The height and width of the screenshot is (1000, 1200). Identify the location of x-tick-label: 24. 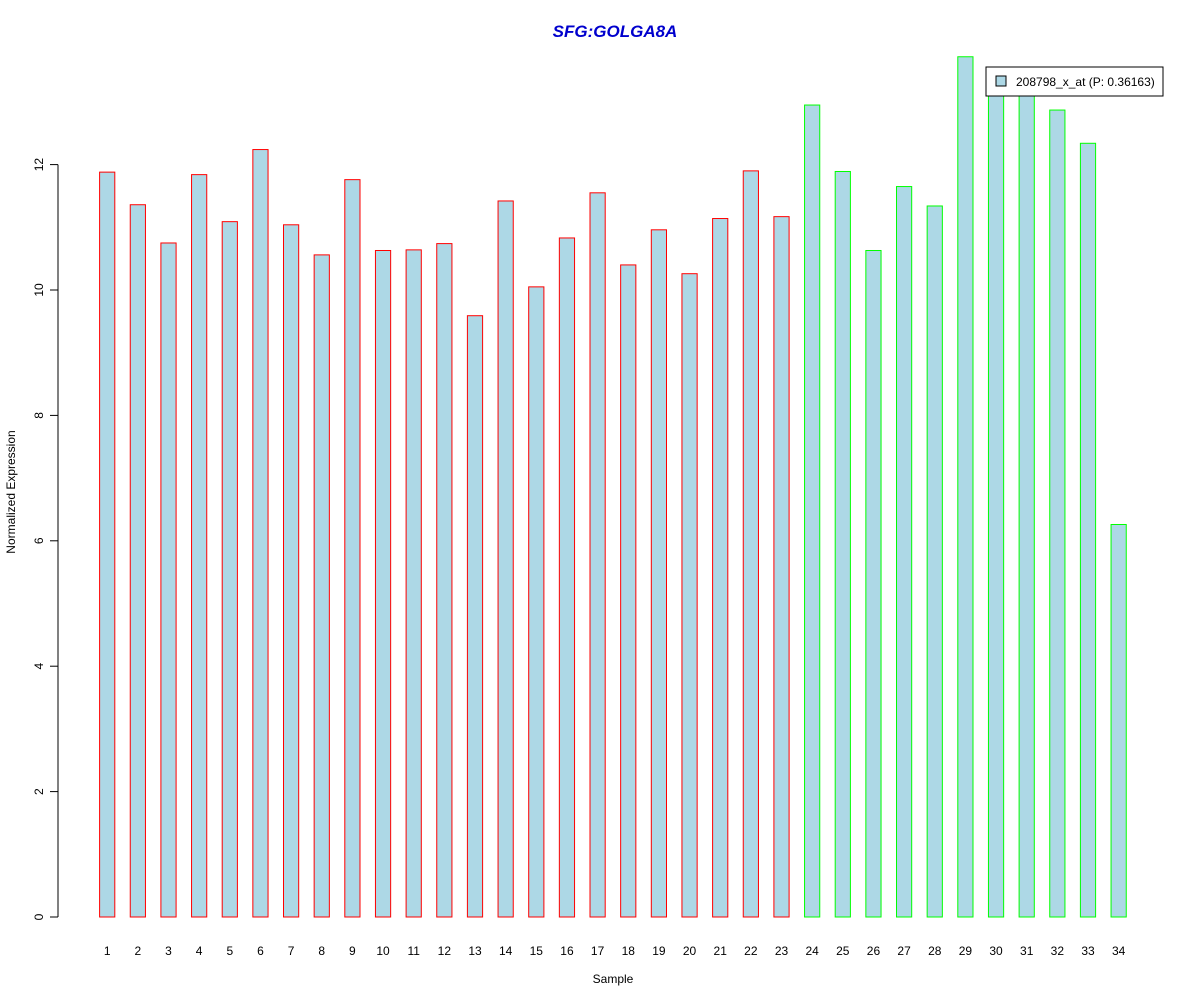
(812, 951).